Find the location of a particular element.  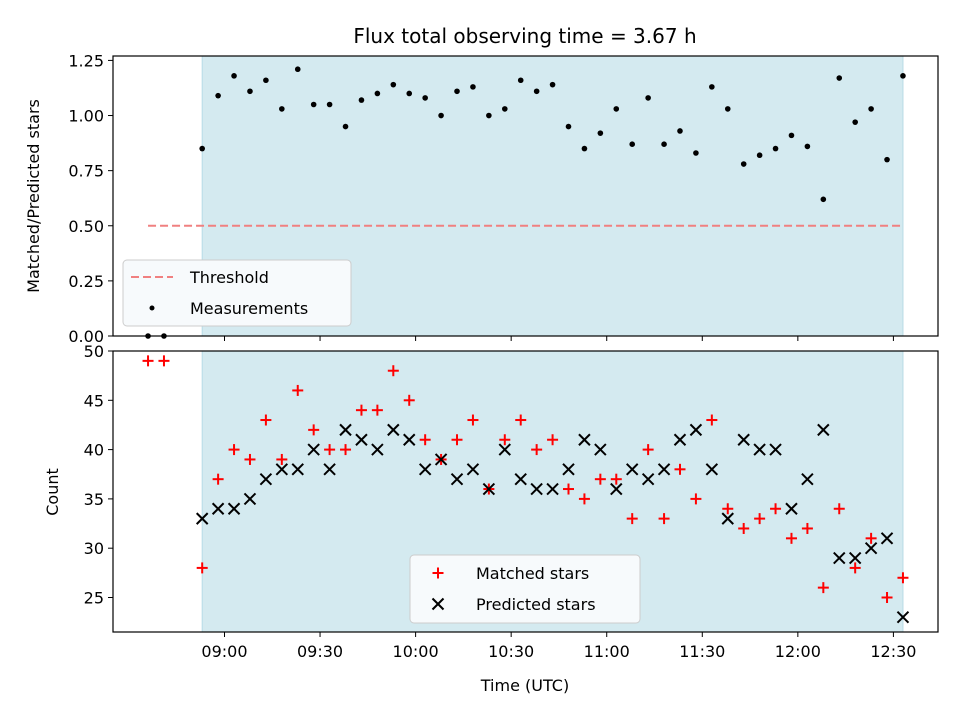

legend-matched-label: Matched stars is located at coordinates (532, 573).